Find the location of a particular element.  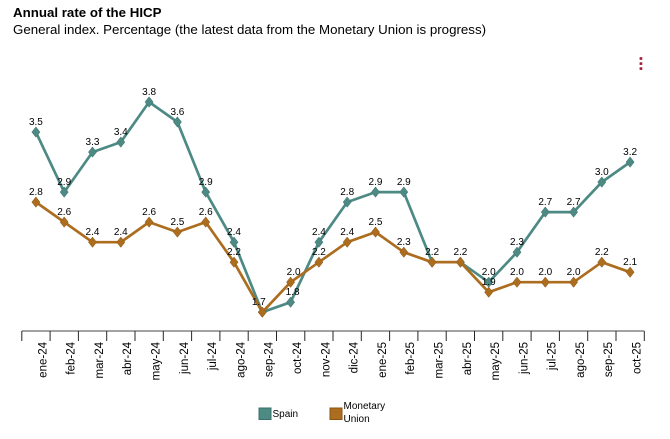

svg-text: ene-25 is located at coordinates (383, 360).